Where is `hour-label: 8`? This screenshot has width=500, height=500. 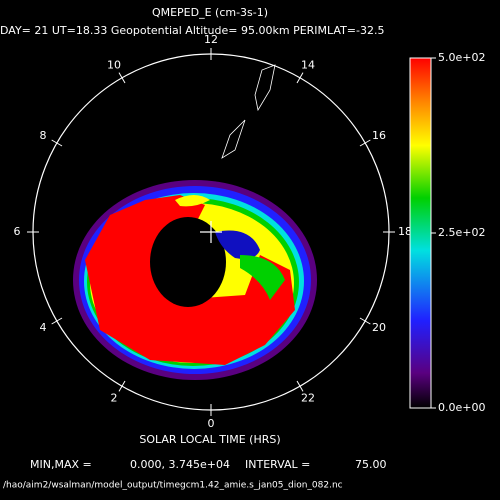
hour-label: 8 is located at coordinates (42, 135).